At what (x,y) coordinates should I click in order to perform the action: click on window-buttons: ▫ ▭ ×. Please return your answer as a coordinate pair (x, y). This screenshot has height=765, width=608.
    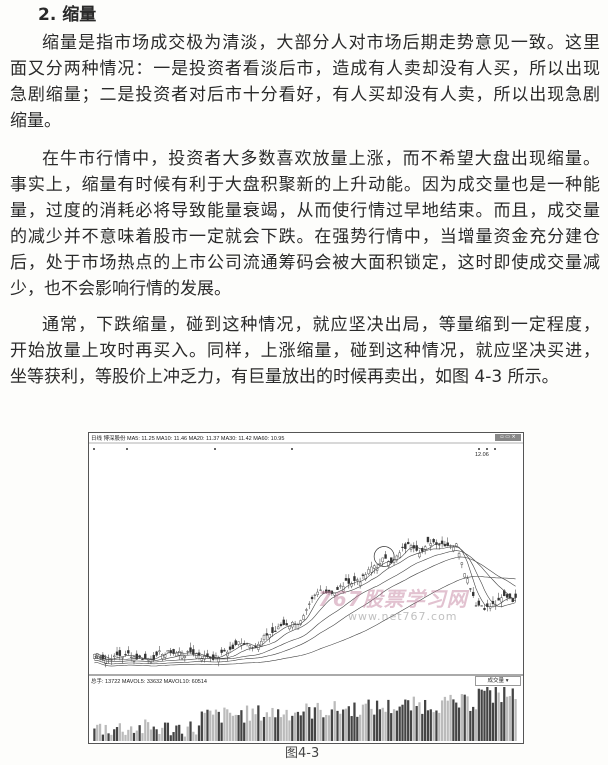
    Looking at the image, I should click on (508, 437).